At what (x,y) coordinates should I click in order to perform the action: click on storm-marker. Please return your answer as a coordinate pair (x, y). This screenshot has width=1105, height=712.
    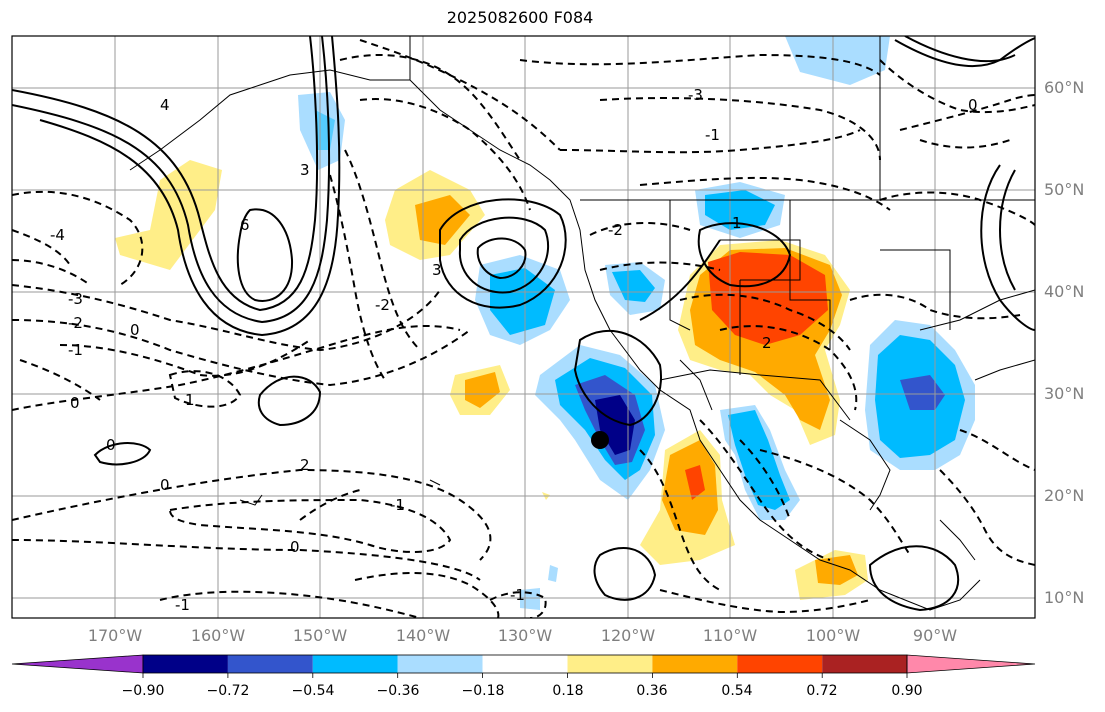
    Looking at the image, I should click on (600, 440).